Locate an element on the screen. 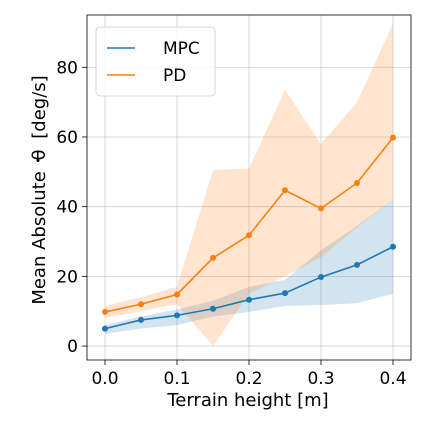  legend-box is located at coordinates (155, 61).